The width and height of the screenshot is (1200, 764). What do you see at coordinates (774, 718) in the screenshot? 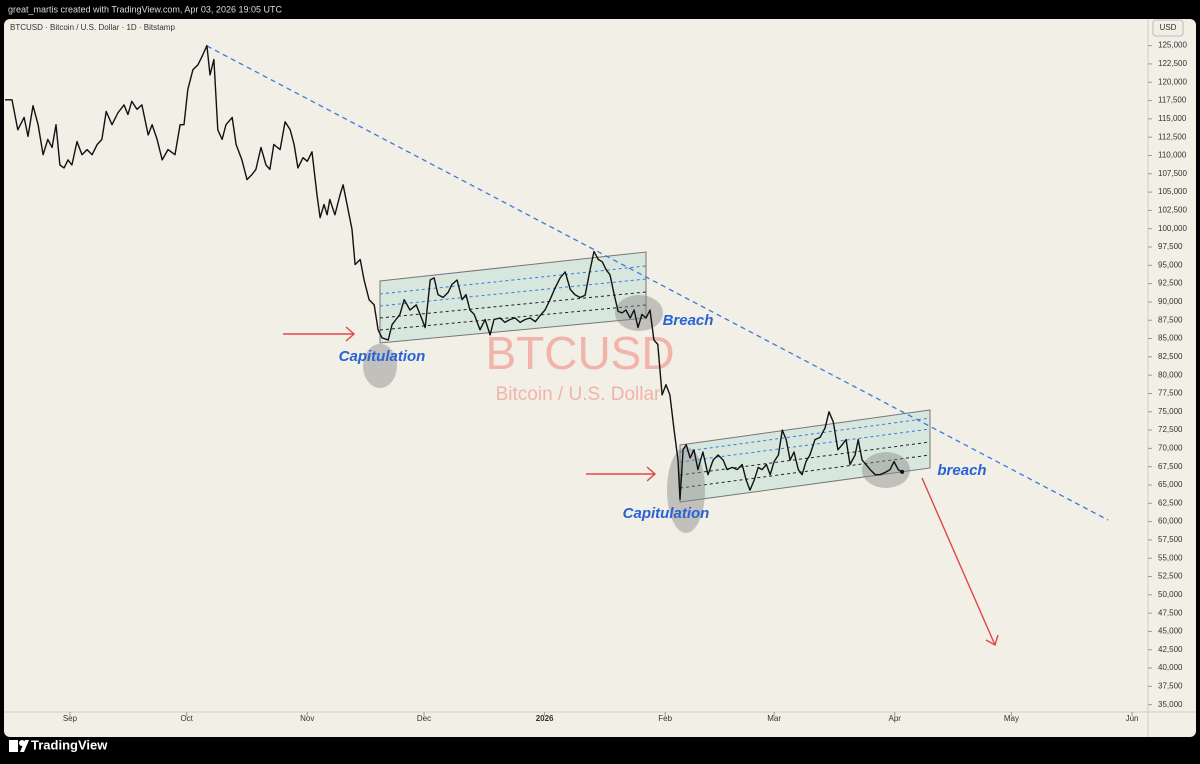
I see `x-tick-label: Mar` at bounding box center [774, 718].